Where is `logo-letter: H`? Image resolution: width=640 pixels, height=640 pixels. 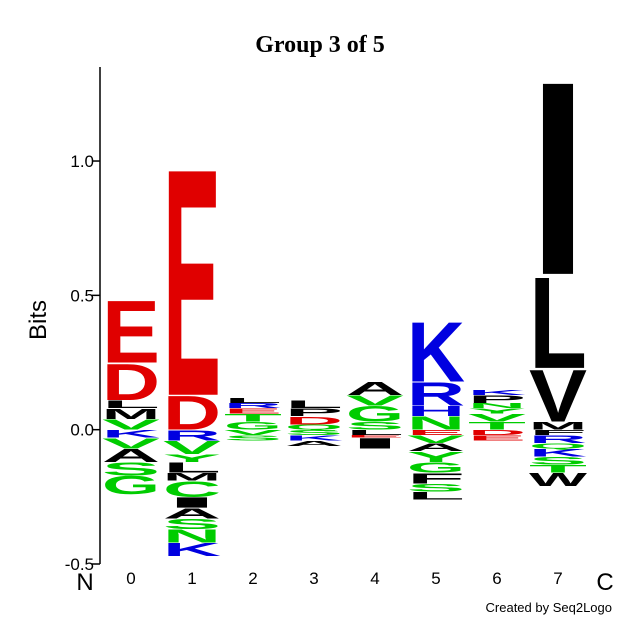 logo-letter: H is located at coordinates (436, 411).